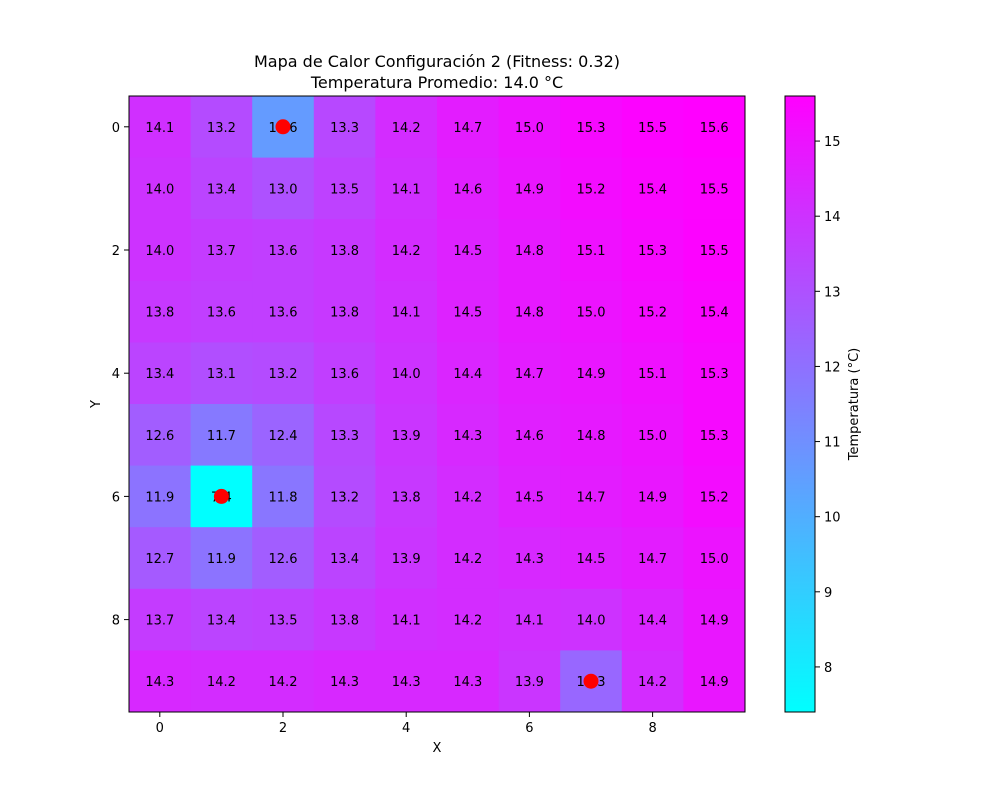 This screenshot has width=1000, height=800. I want to click on cell-value-label: 14.3, so click(467, 682).